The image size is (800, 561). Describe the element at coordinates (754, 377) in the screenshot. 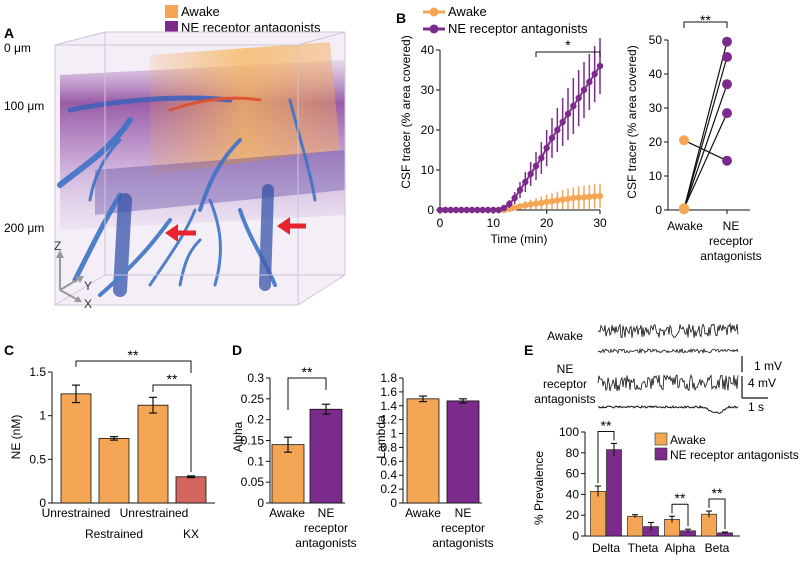

I see `scale-bars` at that location.